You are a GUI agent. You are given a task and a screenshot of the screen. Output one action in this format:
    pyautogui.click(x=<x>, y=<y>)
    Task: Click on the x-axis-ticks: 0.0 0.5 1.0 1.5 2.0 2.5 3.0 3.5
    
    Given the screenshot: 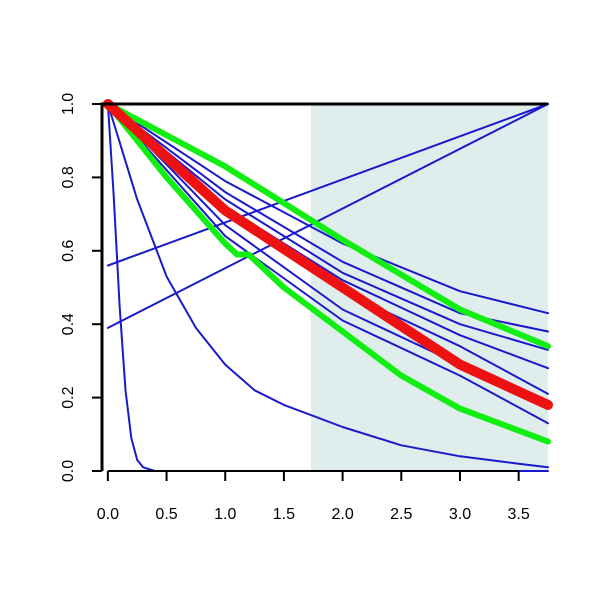 What is the action you would take?
    pyautogui.click(x=313, y=497)
    